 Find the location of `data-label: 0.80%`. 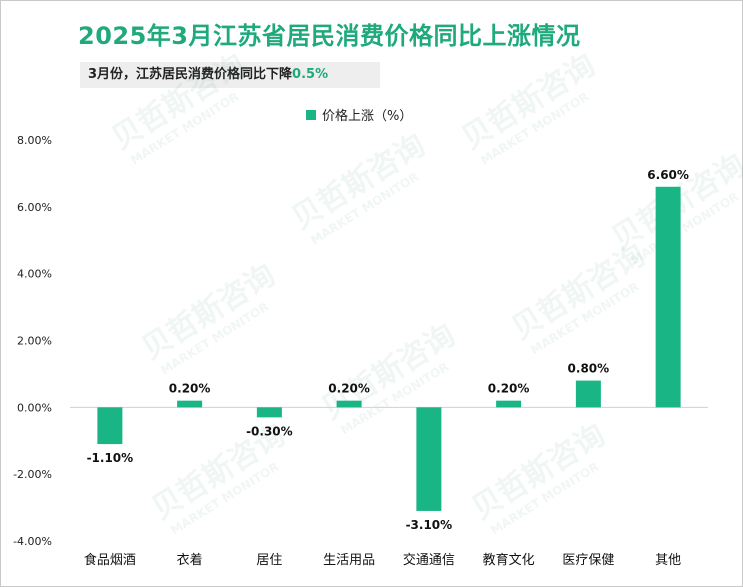

data-label: 0.80% is located at coordinates (589, 369).